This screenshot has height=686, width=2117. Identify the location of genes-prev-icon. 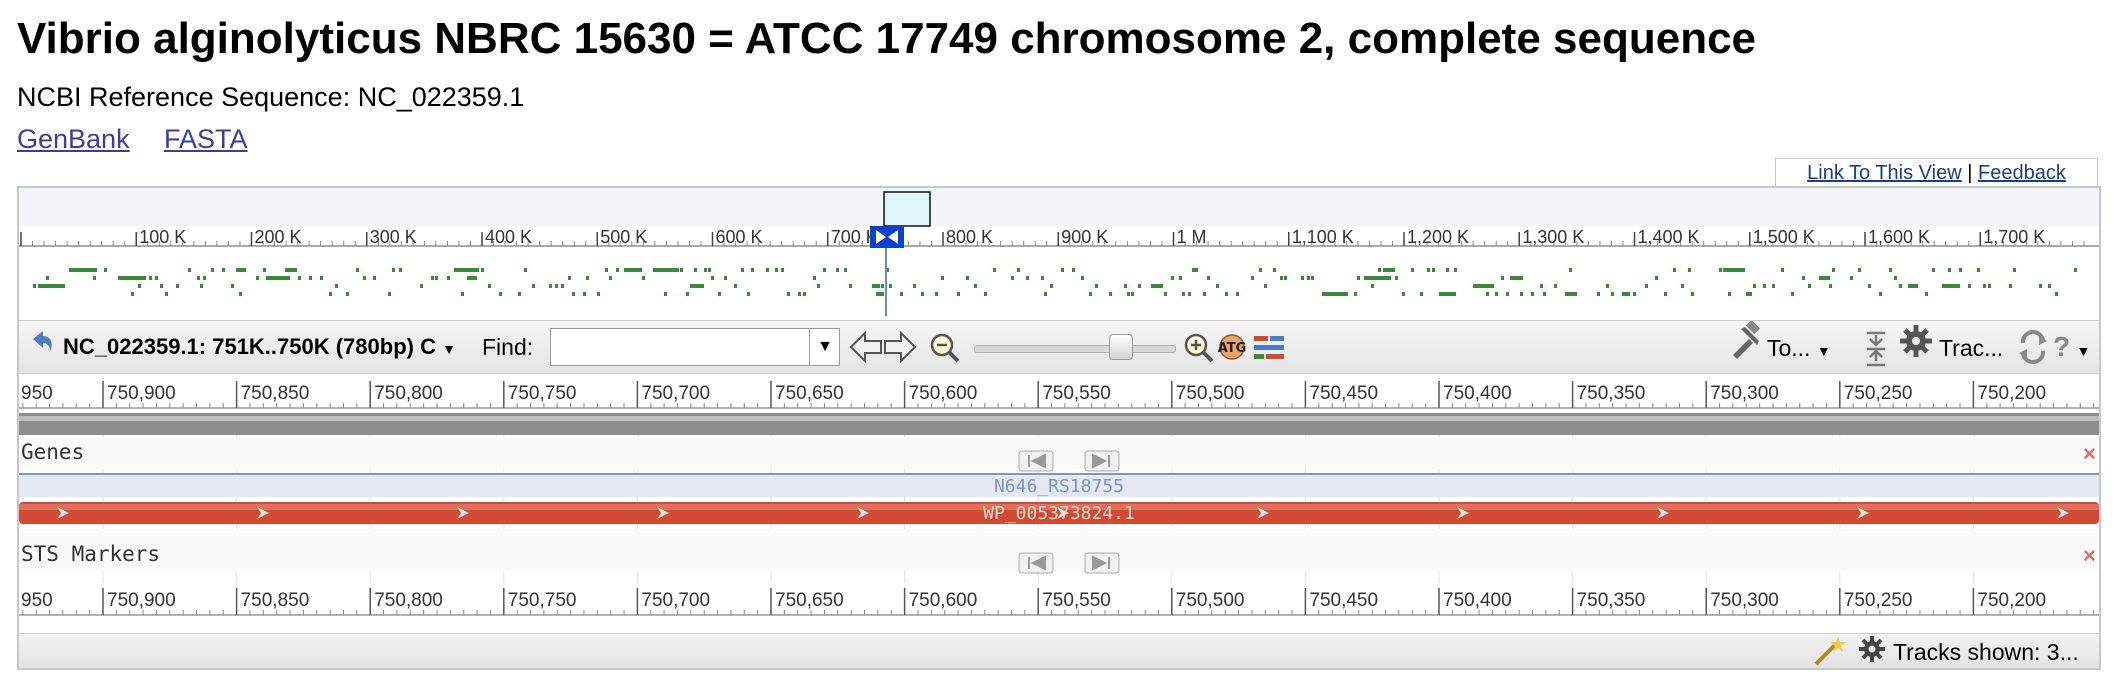
(1036, 461).